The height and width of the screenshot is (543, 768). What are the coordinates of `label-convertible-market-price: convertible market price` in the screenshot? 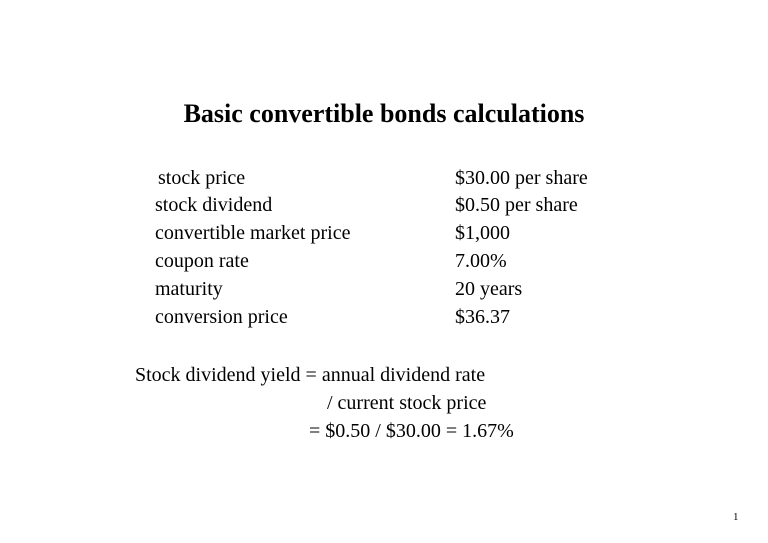 It's located at (253, 233).